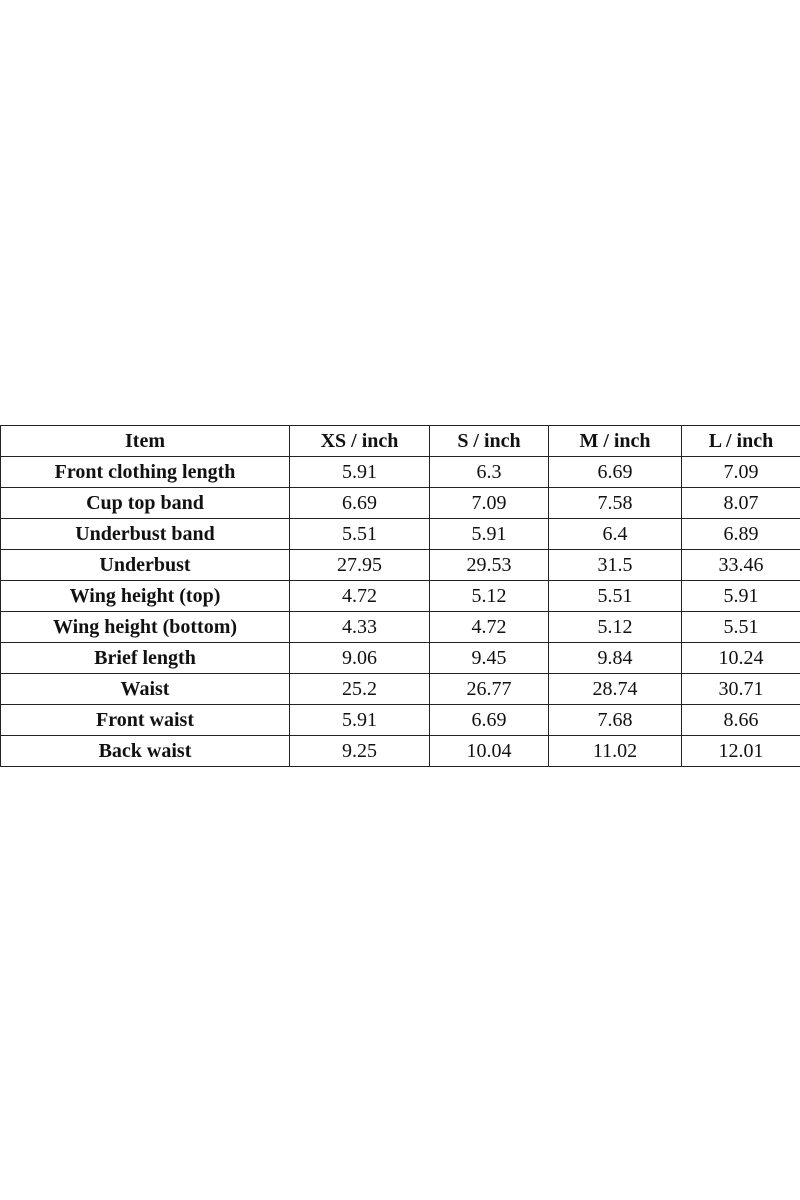 This screenshot has width=800, height=1200. Describe the element at coordinates (489, 472) in the screenshot. I see `measurement-cell: 6.3` at that location.